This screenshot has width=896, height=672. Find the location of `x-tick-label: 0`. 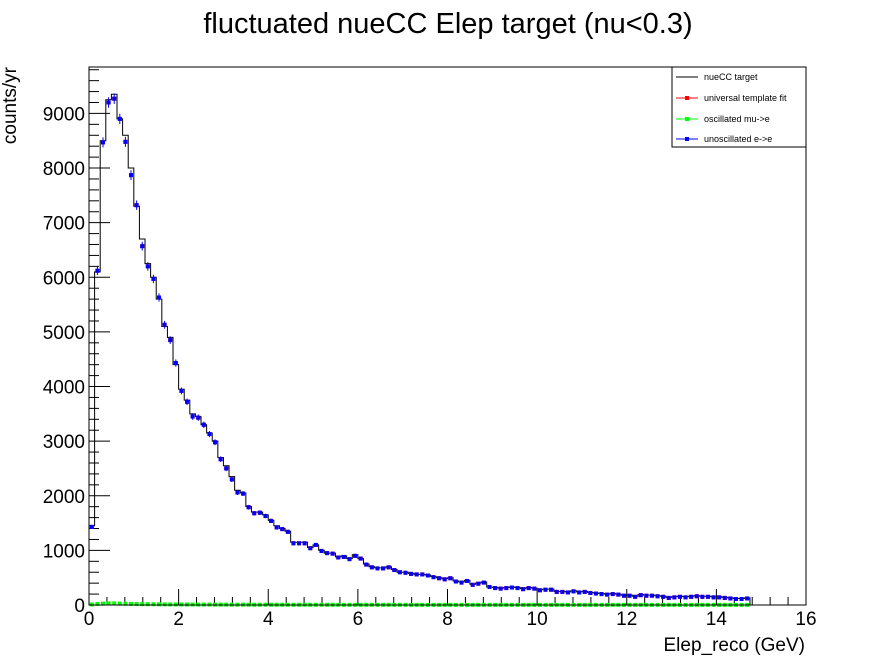

x-tick-label: 0 is located at coordinates (89, 619).